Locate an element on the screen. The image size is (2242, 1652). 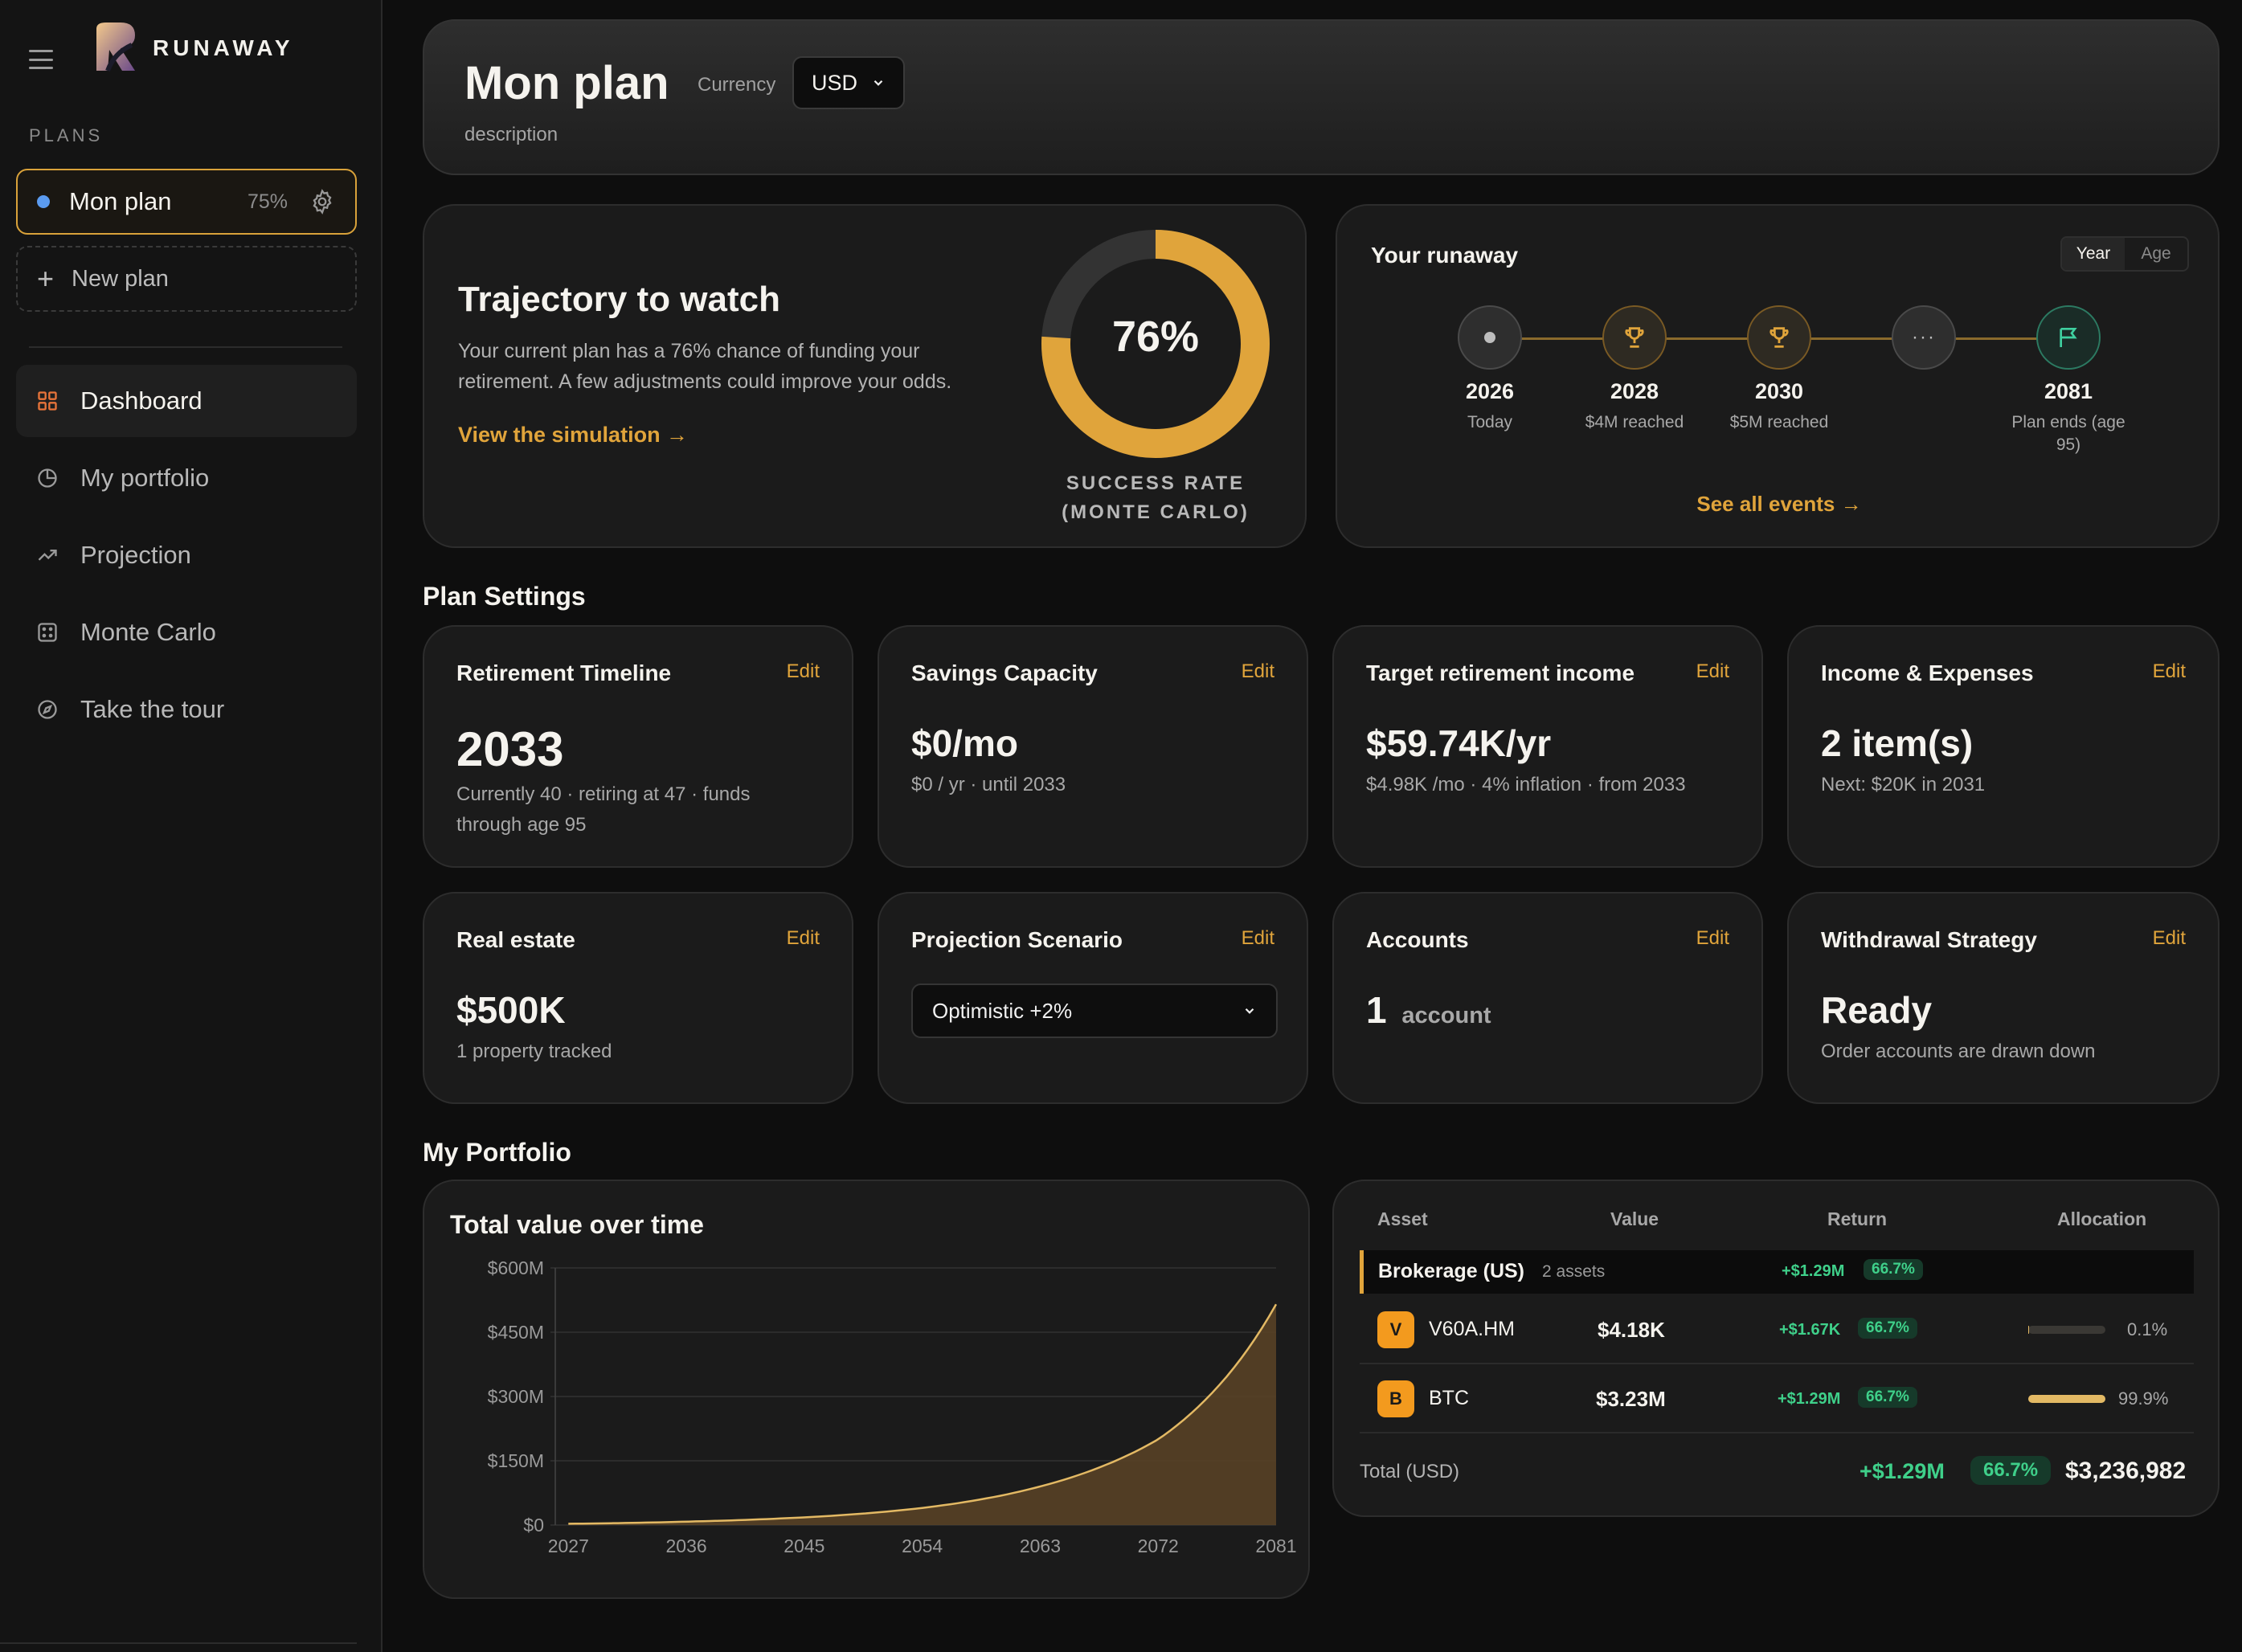
milestone-label: $5M reached is located at coordinates (1779, 422).